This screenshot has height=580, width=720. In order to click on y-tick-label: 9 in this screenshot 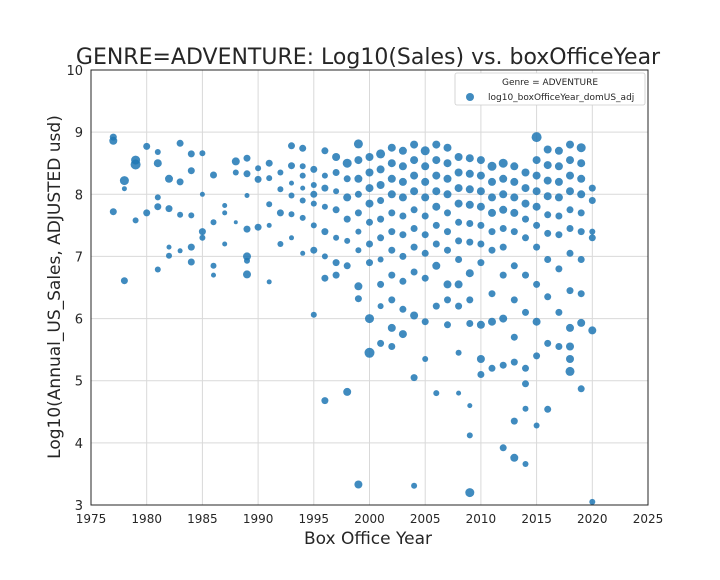, I will do `click(79, 133)`.